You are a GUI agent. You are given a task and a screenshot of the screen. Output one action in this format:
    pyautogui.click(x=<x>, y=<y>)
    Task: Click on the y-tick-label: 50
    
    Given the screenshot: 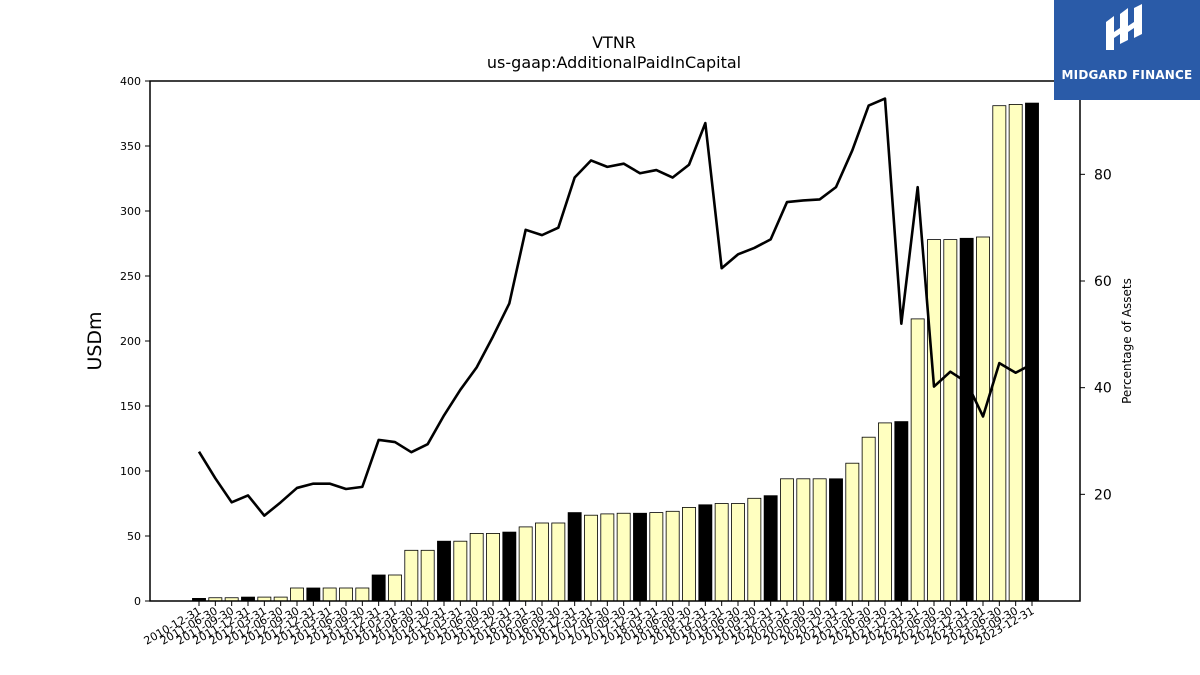 What is the action you would take?
    pyautogui.click(x=134, y=536)
    